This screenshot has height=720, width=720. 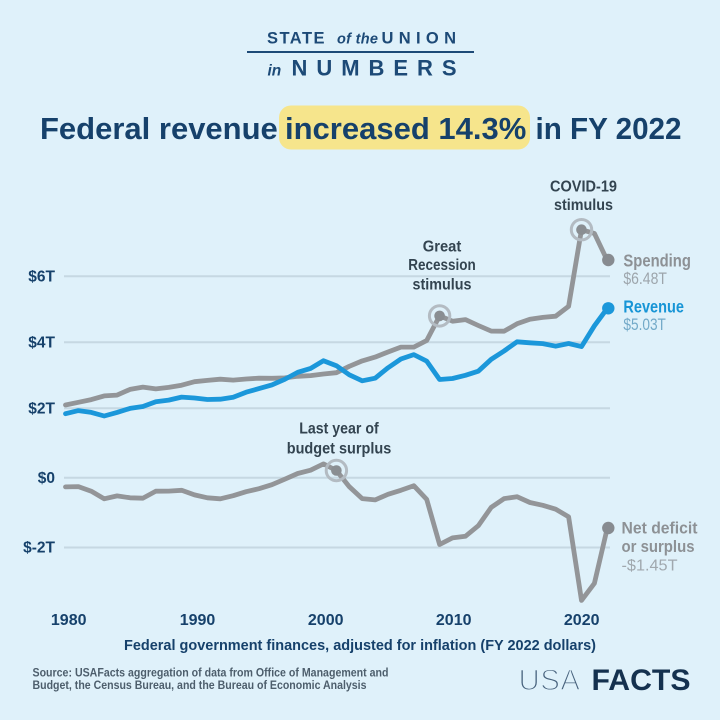 I want to click on svg-text: FACTS, so click(x=641, y=680).